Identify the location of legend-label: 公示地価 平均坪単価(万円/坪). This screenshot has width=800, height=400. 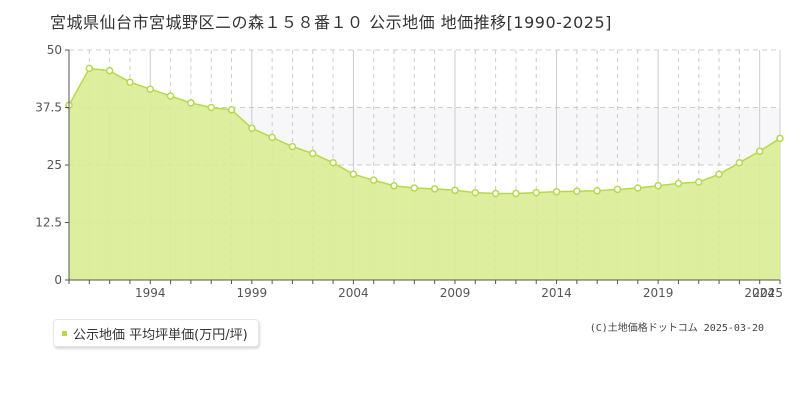
(160, 335).